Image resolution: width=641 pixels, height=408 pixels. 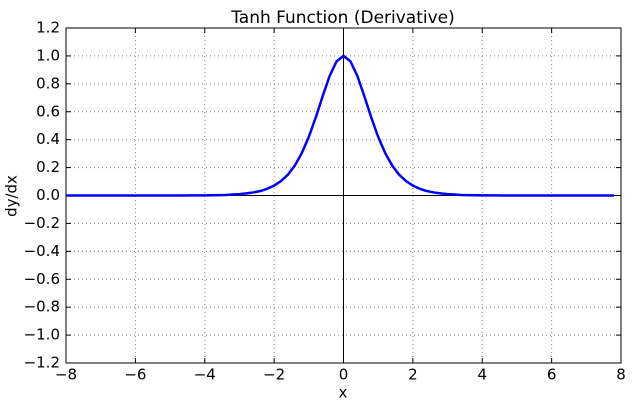 I want to click on y-tick-label: −0.8, so click(x=42, y=307).